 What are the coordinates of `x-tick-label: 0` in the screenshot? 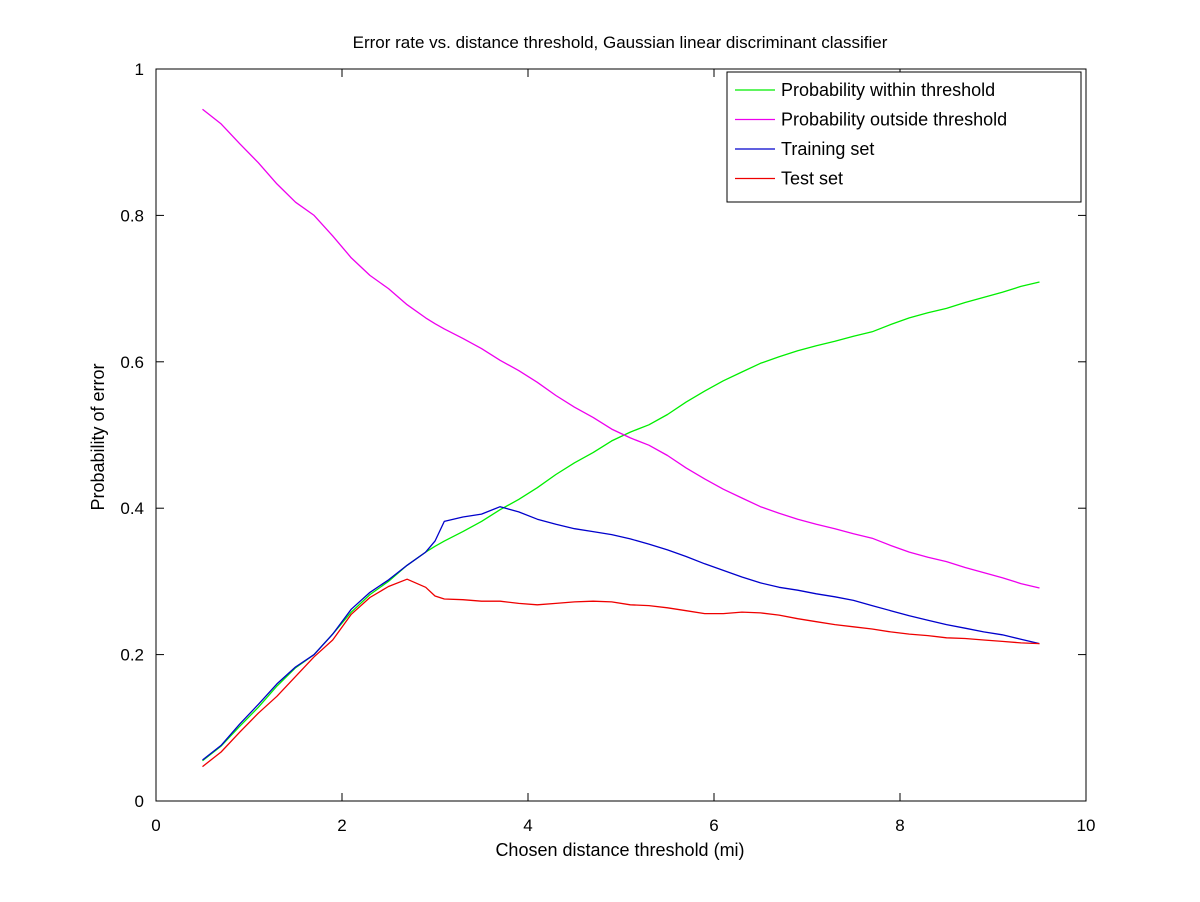 It's located at (155, 825).